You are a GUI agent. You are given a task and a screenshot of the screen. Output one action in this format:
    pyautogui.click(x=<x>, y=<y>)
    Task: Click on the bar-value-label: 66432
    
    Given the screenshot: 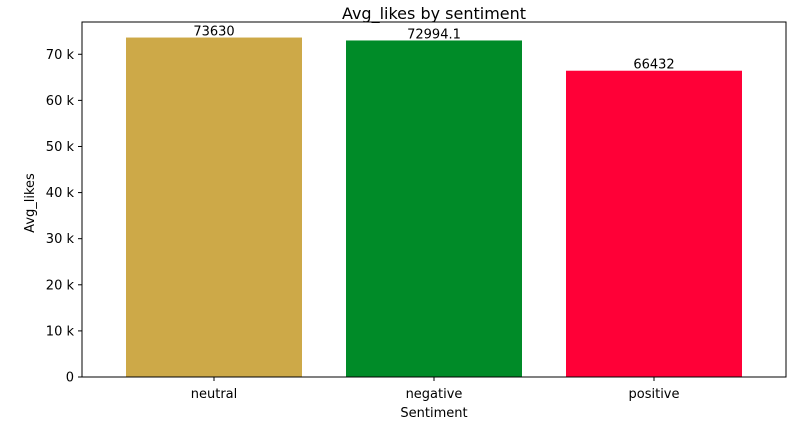 What is the action you would take?
    pyautogui.click(x=653, y=65)
    